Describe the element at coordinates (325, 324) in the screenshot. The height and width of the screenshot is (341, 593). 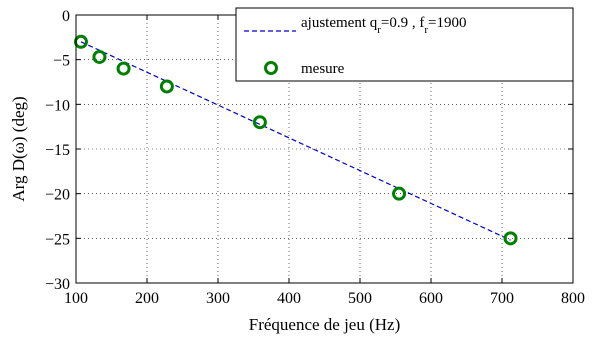
I see `x-axis-label: Fréquence de jeu (Hz)` at that location.